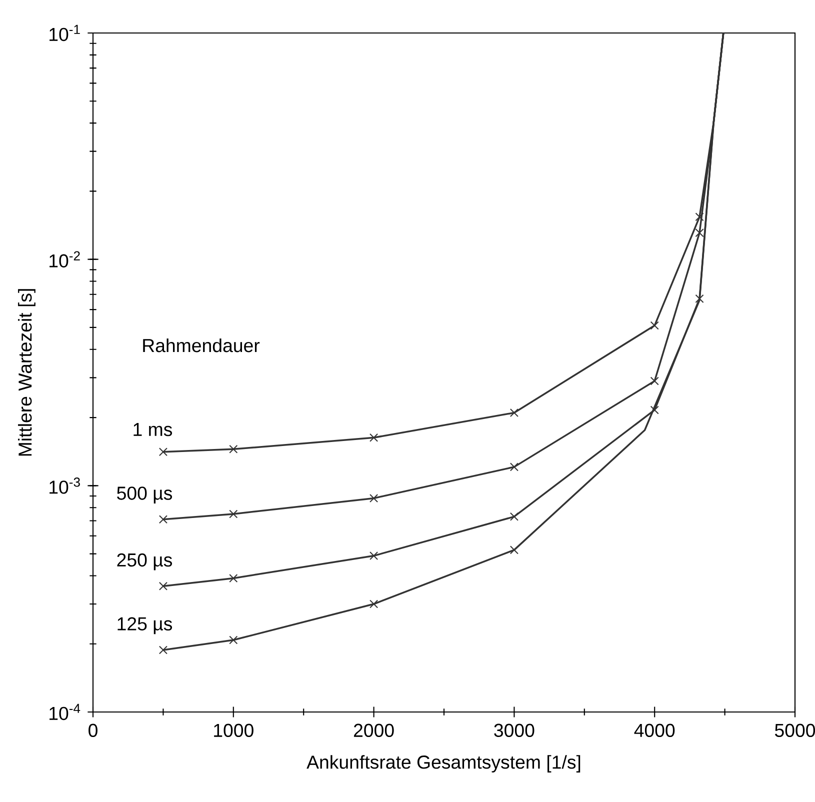 This screenshot has width=815, height=802. Describe the element at coordinates (145, 625) in the screenshot. I see `series-label: 125 µs` at that location.